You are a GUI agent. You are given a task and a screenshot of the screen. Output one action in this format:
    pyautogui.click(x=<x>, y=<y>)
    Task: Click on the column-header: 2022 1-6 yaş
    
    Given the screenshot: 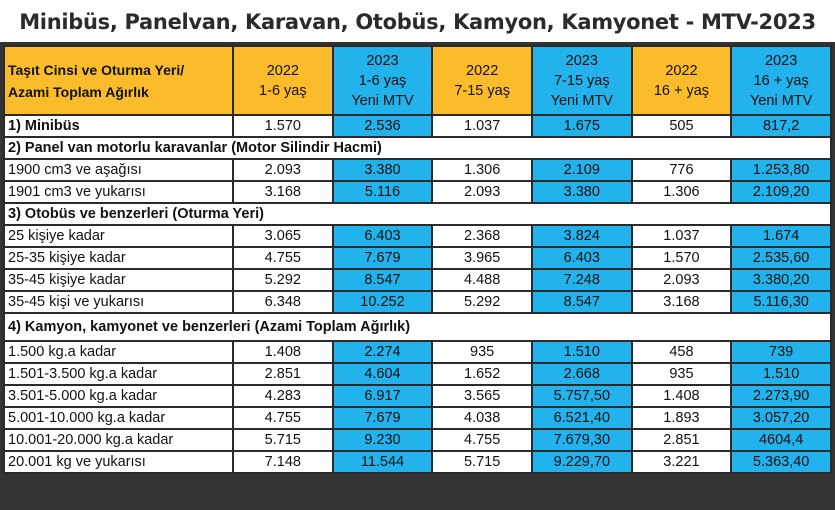 What is the action you would take?
    pyautogui.click(x=283, y=80)
    